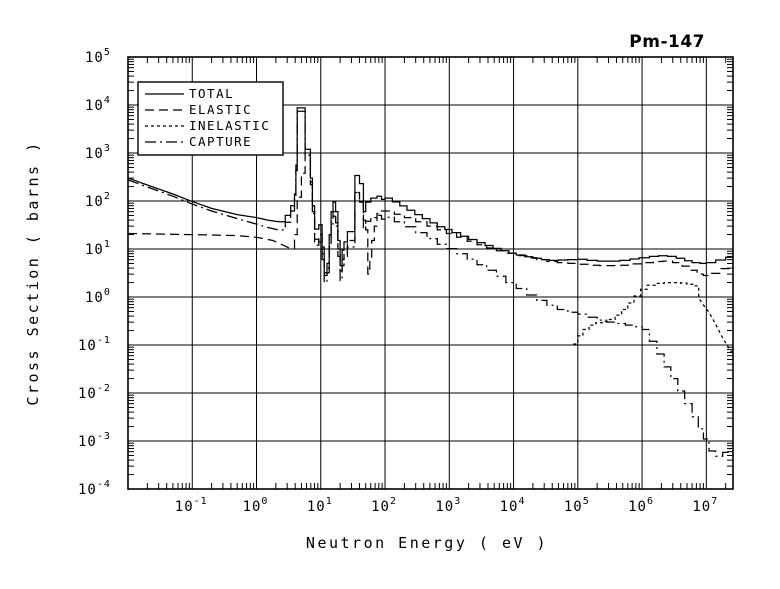 This screenshot has width=780, height=589. Describe the element at coordinates (191, 505) in the screenshot. I see `x-tick-label-10e-1: 10-1` at that location.